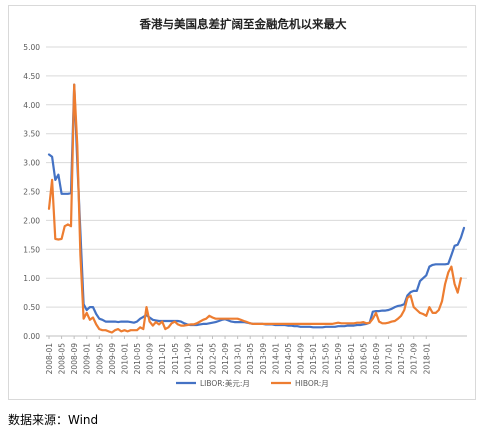  I want to click on y-tick-label: 1.00, so click(31, 278).